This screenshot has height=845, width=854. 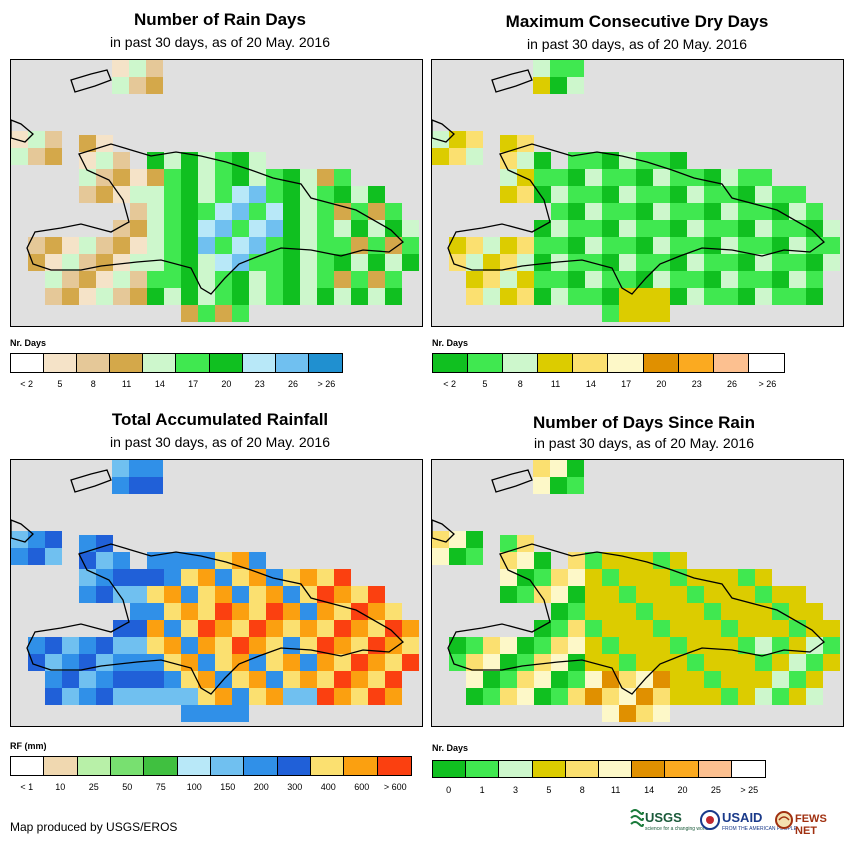 What do you see at coordinates (60, 787) in the screenshot?
I see `legend-label: 10` at bounding box center [60, 787].